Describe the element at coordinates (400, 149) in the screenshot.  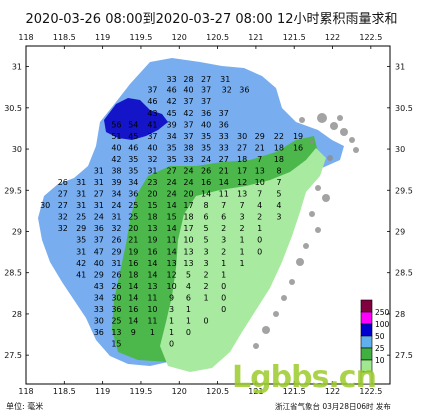
I see `lat-tick-label: 30` at that location.